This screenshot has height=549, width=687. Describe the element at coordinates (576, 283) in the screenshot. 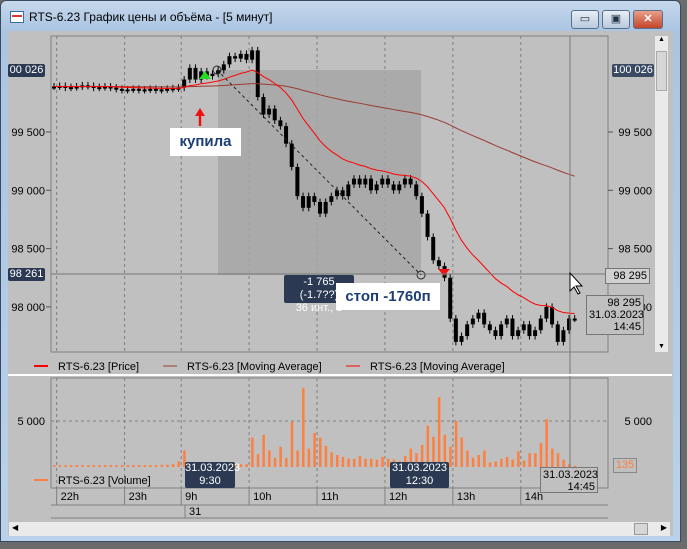

I see `mouse-cursor-icon` at that location.